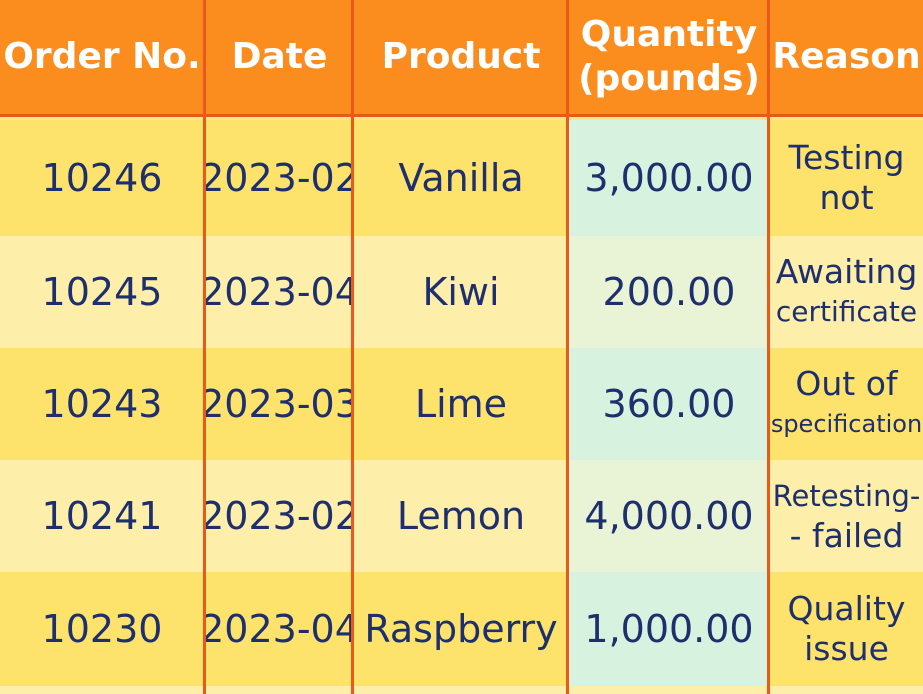 Image resolution: width=923 pixels, height=694 pixels. I want to click on quantity-cell: 3,000.00, so click(669, 178).